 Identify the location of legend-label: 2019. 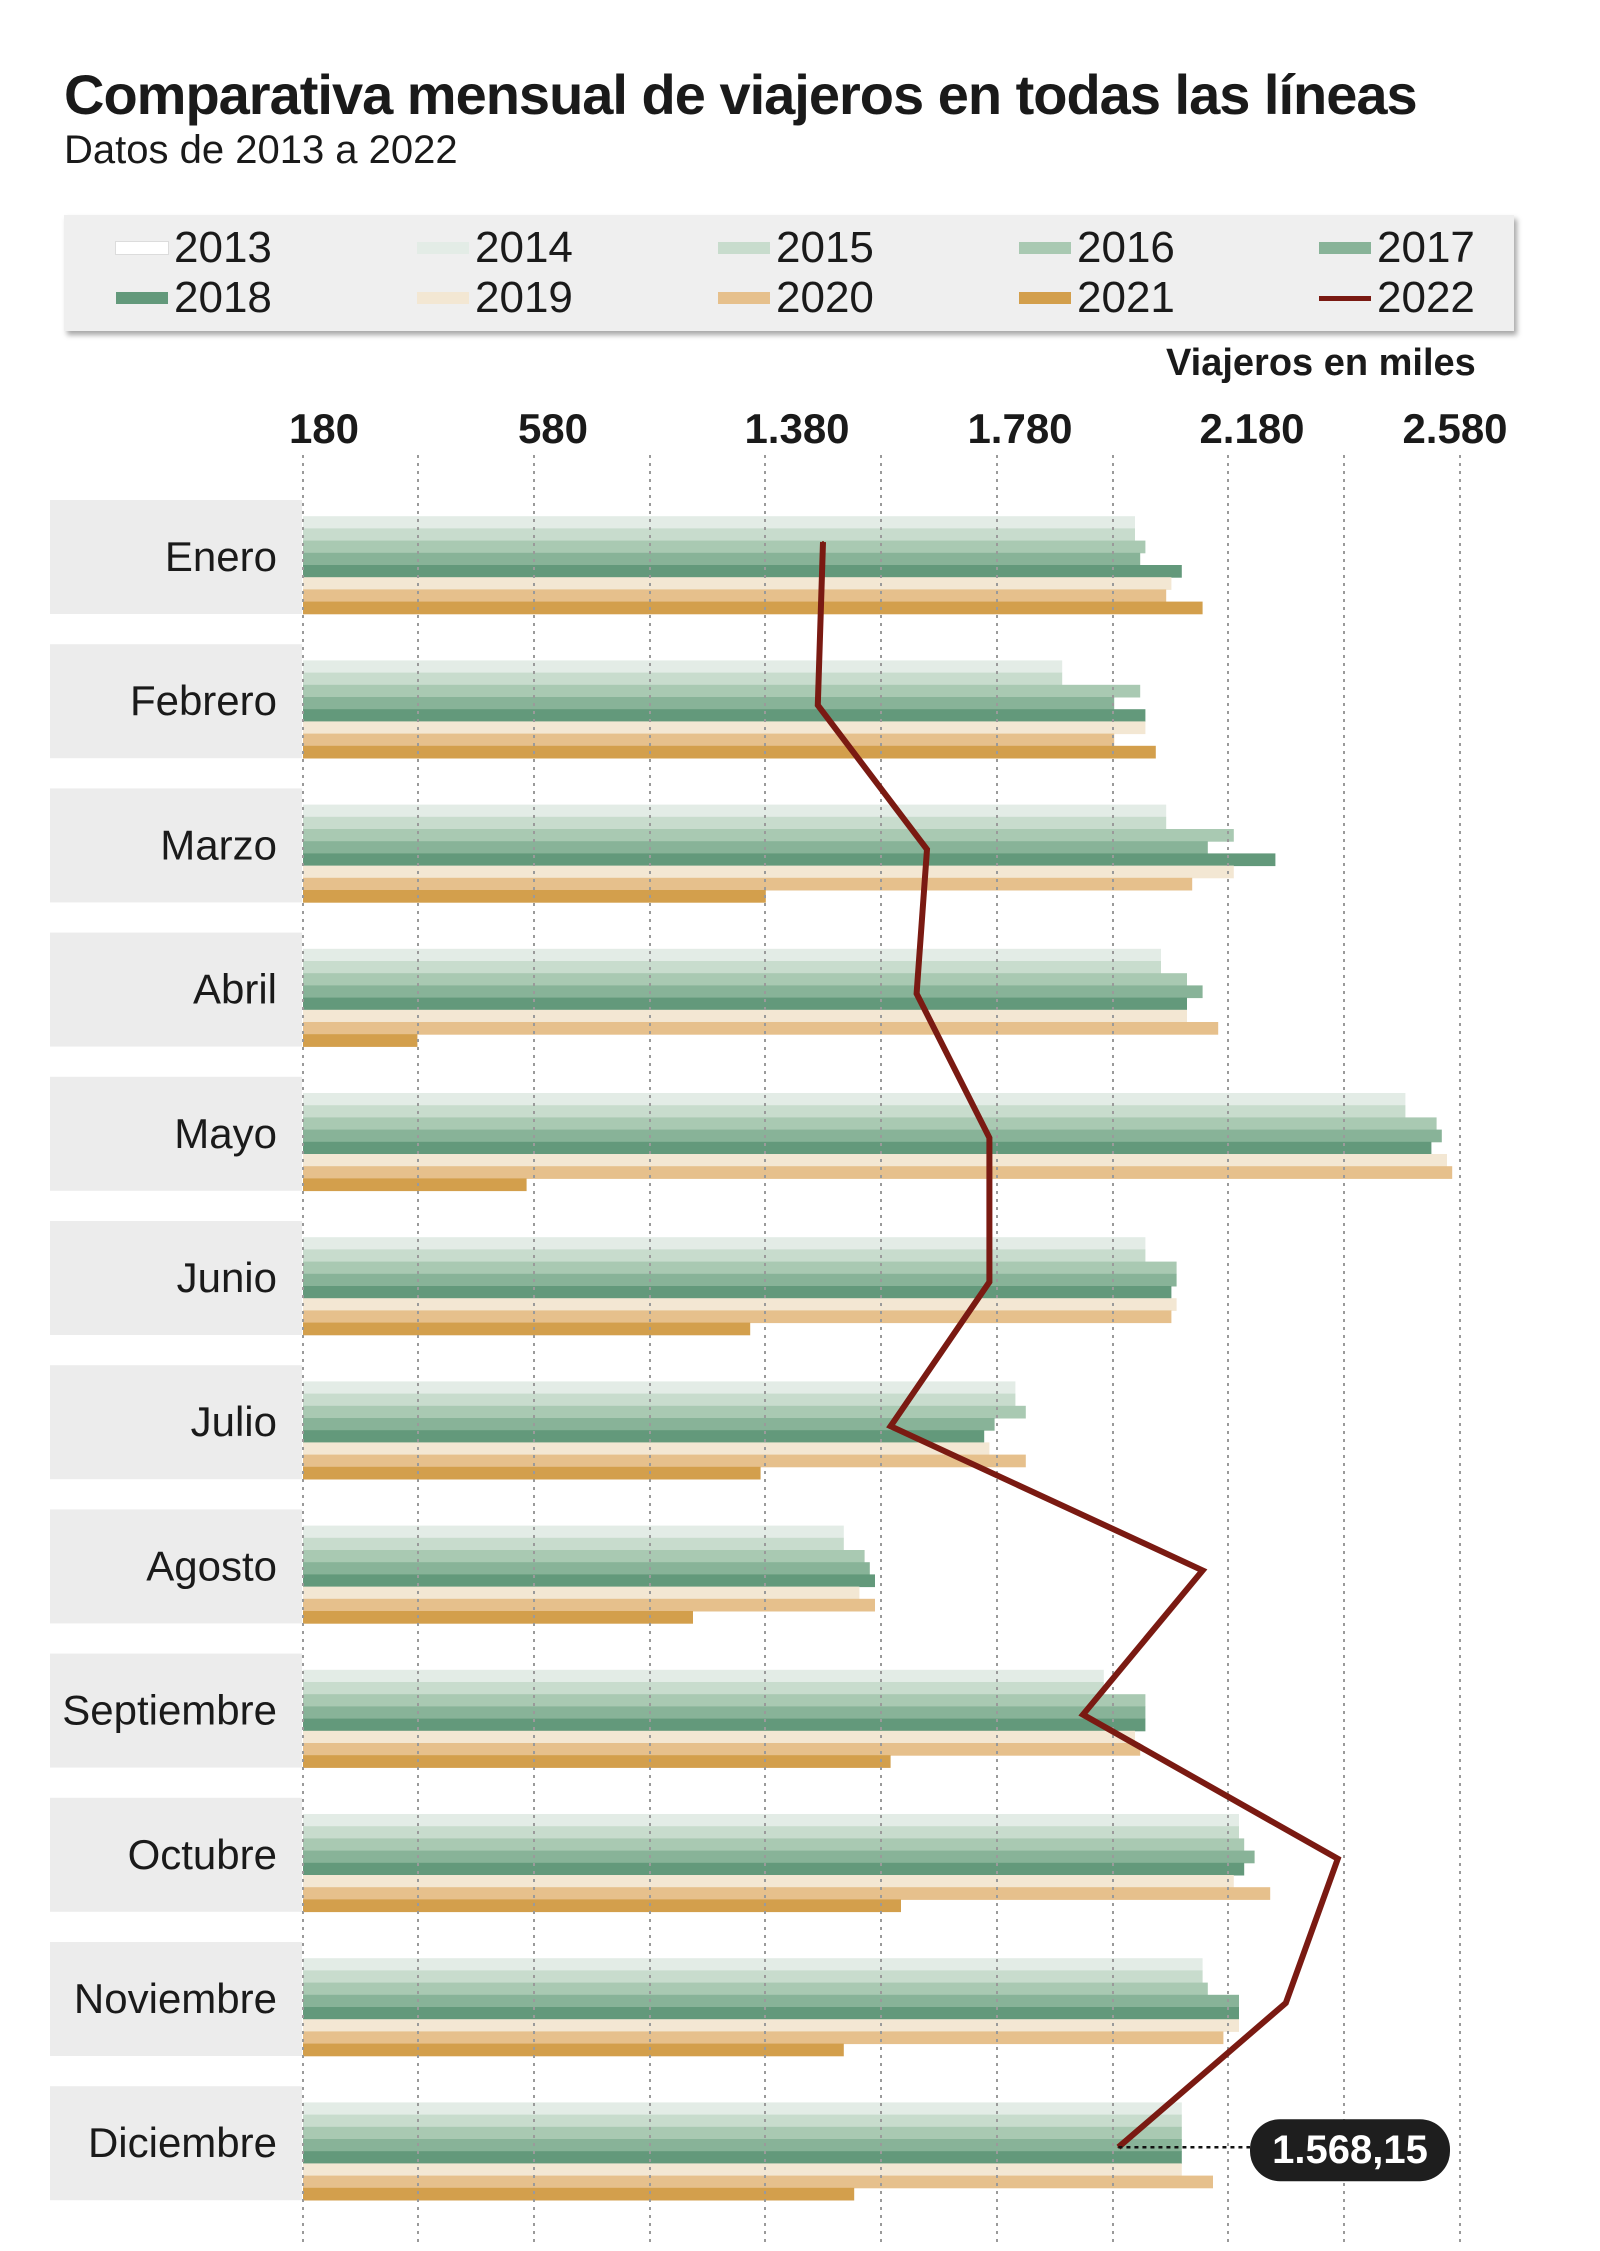
(524, 297).